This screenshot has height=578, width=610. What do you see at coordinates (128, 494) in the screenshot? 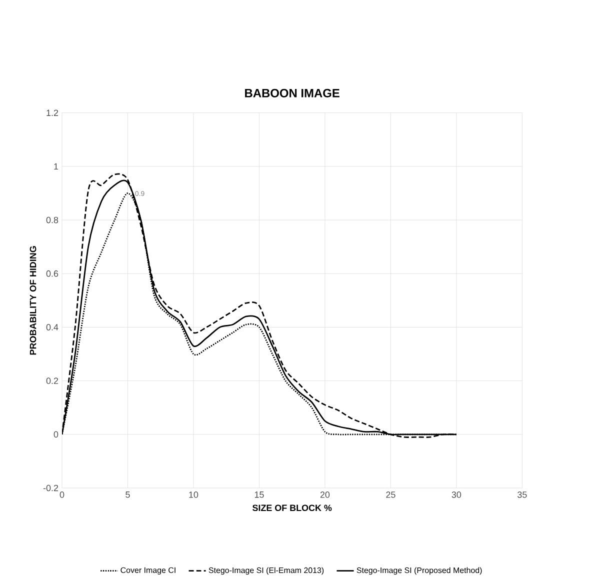
I see `x-tick-label: 5` at bounding box center [128, 494].